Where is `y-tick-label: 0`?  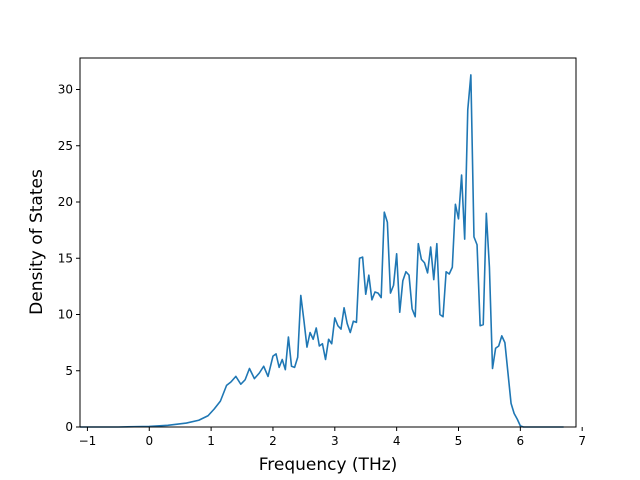
y-tick-label: 0 is located at coordinates (69, 427).